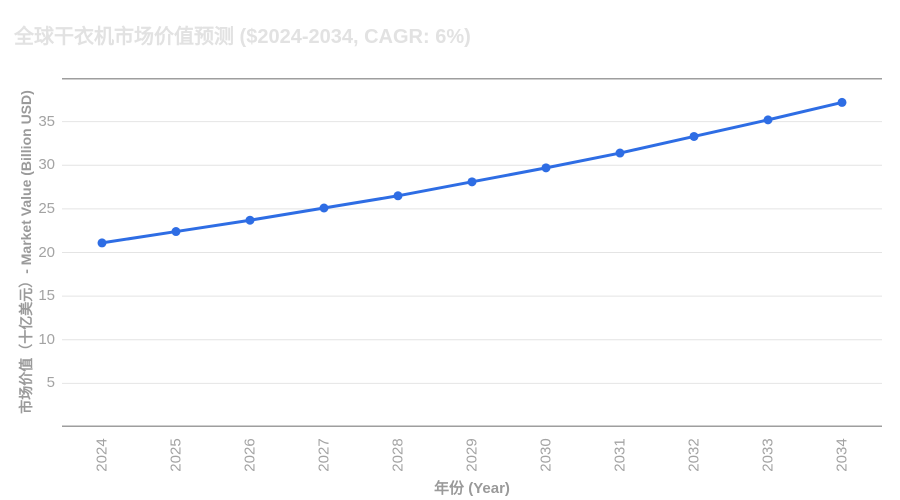 Image resolution: width=900 pixels, height=500 pixels. Describe the element at coordinates (250, 220) in the screenshot. I see `data-point-2026` at that location.